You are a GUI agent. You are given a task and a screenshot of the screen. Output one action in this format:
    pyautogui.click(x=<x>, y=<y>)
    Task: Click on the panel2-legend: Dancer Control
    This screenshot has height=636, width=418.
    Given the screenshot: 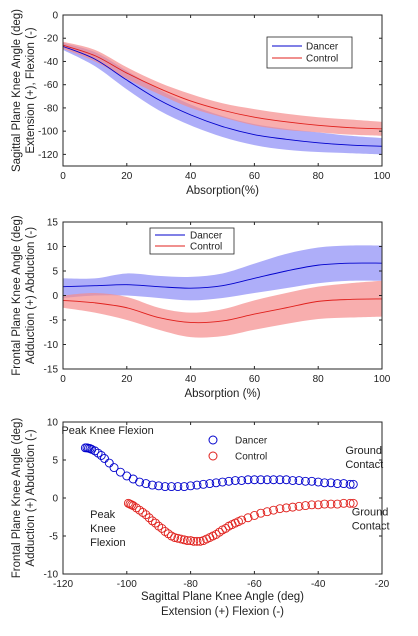 What is the action you would take?
    pyautogui.click(x=192, y=241)
    